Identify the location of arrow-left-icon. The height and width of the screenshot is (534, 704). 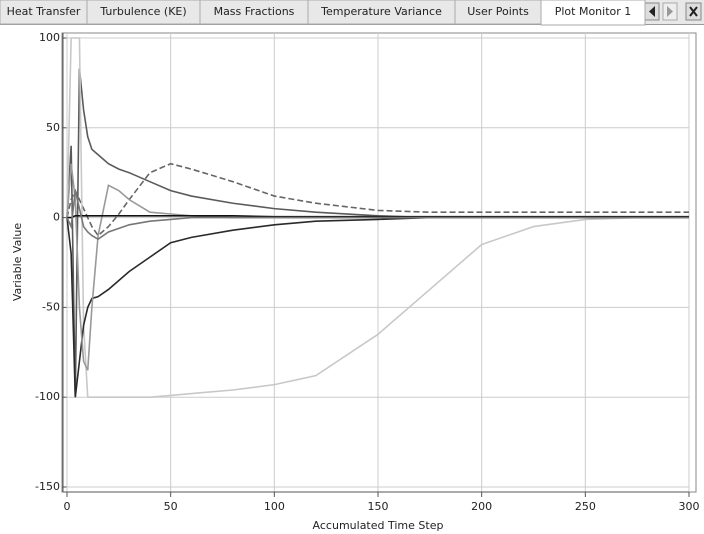
(652, 11).